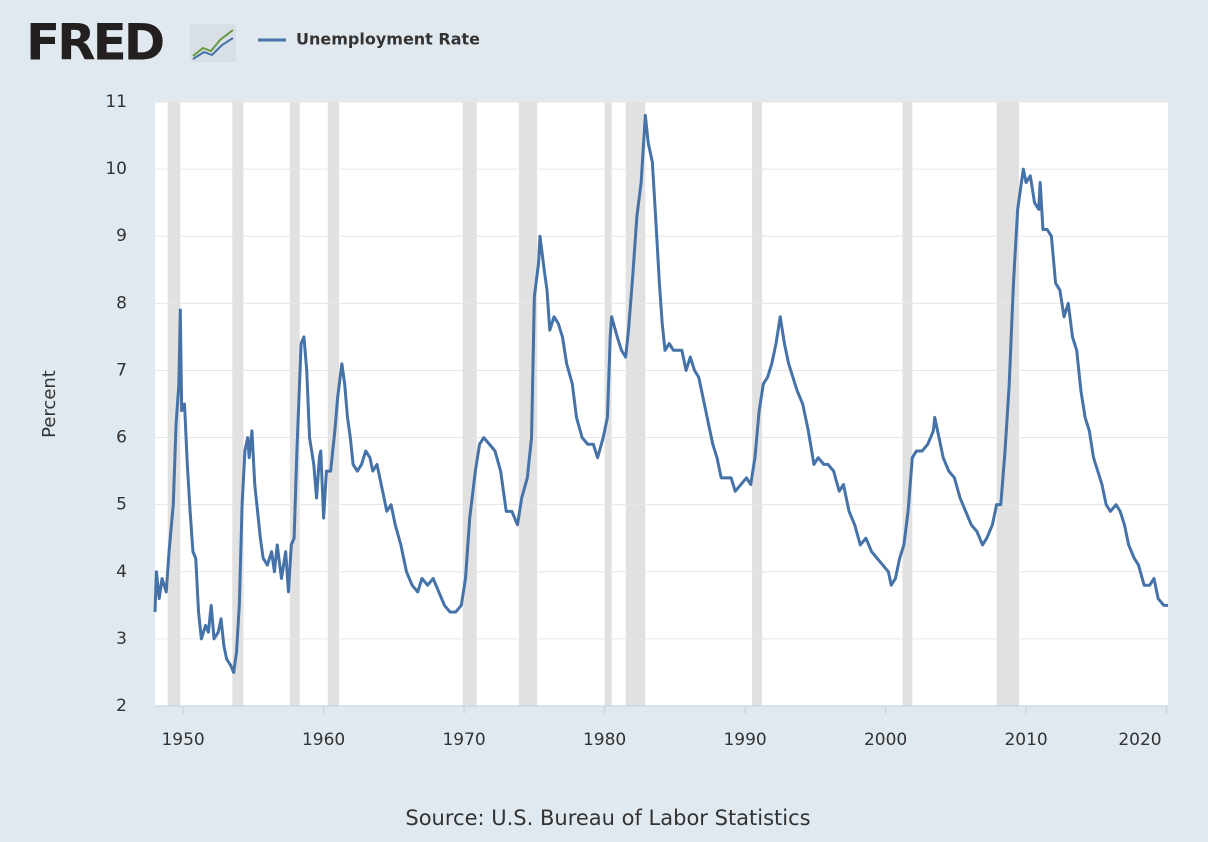 The height and width of the screenshot is (842, 1208). I want to click on x-tick-label: 1970, so click(463, 740).